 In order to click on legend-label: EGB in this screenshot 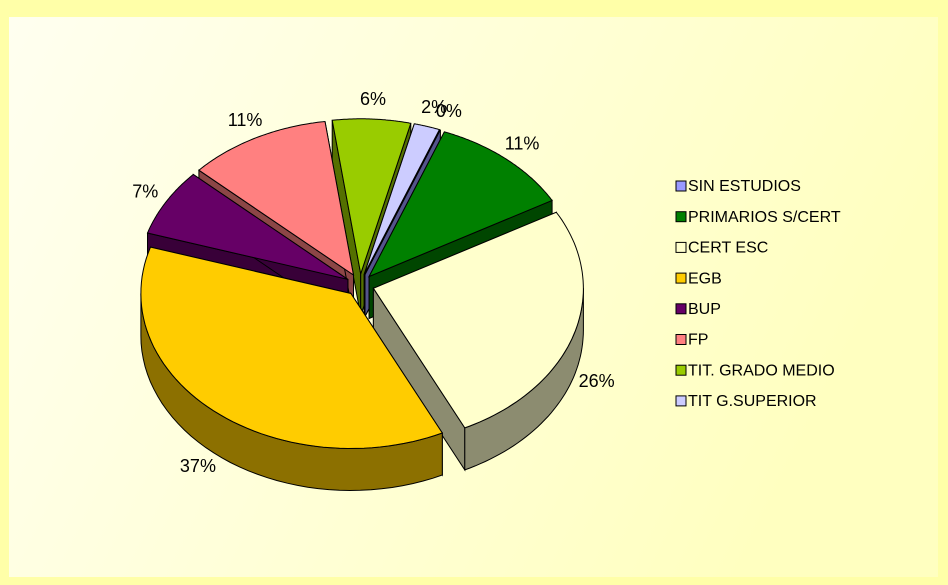, I will do `click(705, 278)`.